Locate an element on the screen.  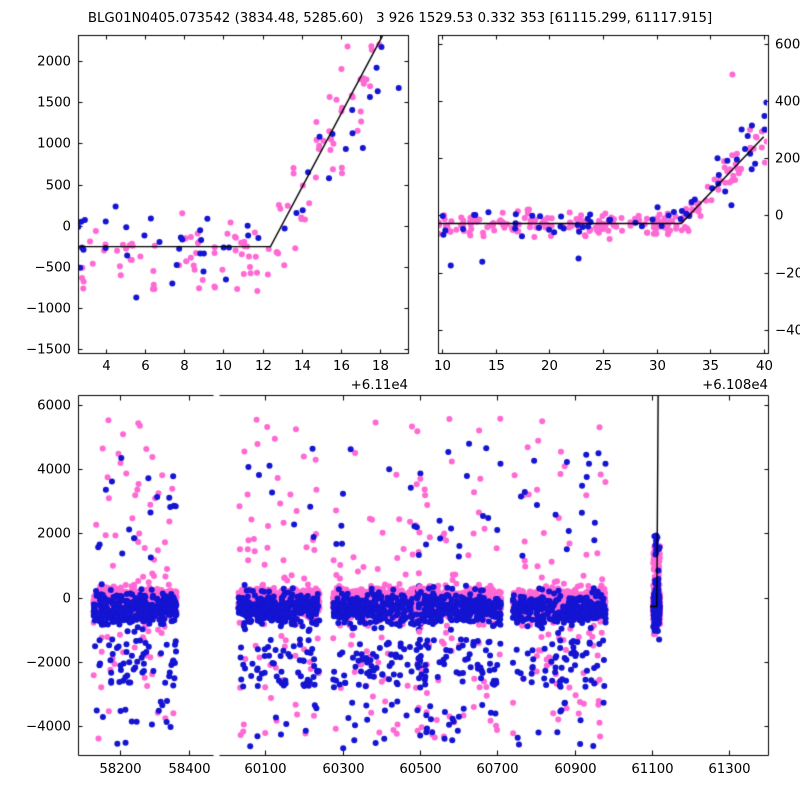
x-tick-label: 8 is located at coordinates (184, 366).